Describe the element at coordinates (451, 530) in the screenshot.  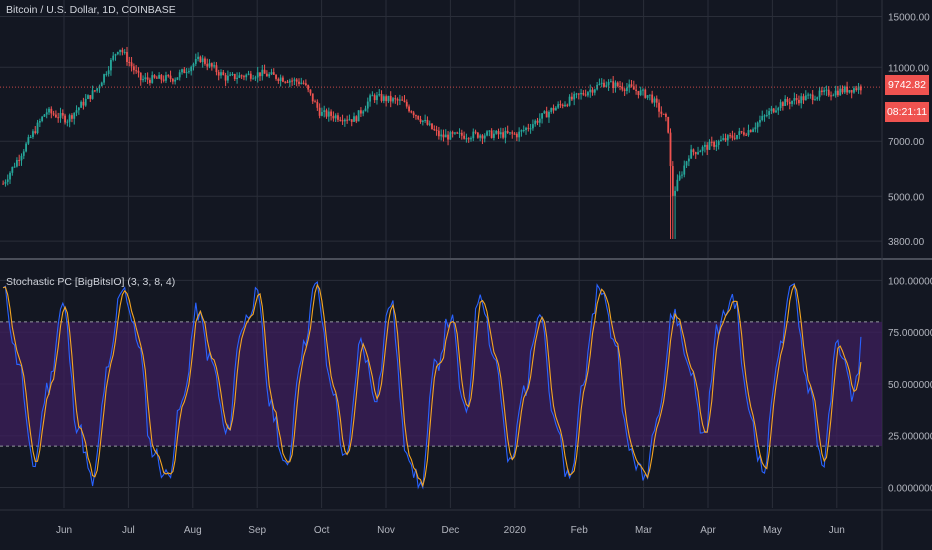
I see `time-axis-tick-label: Dec` at that location.